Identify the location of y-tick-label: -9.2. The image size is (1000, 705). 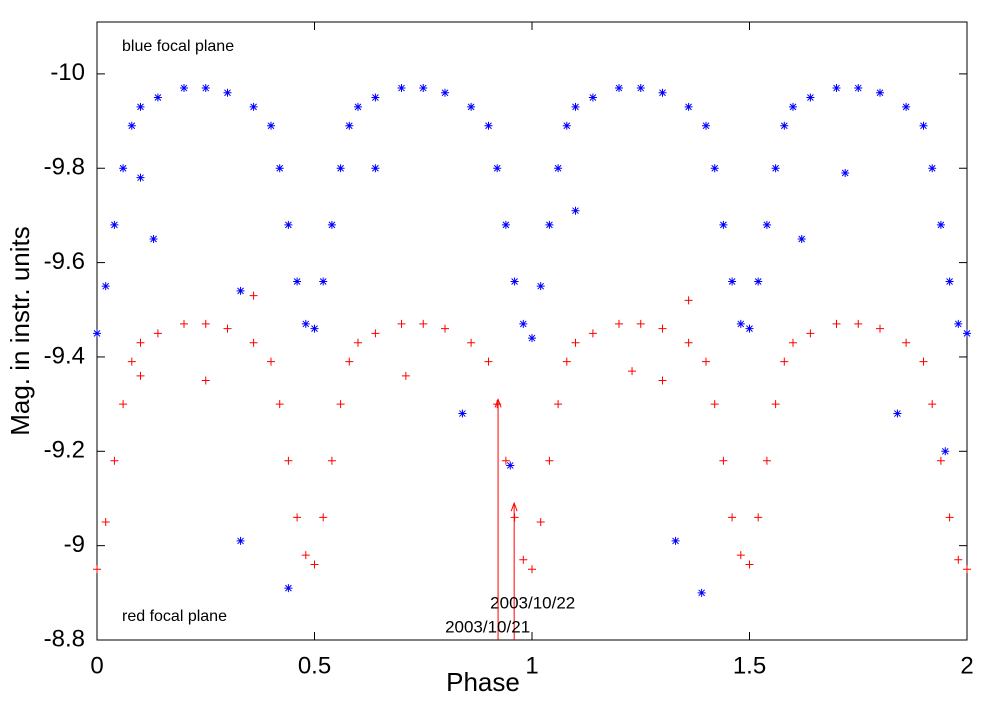
(64, 450).